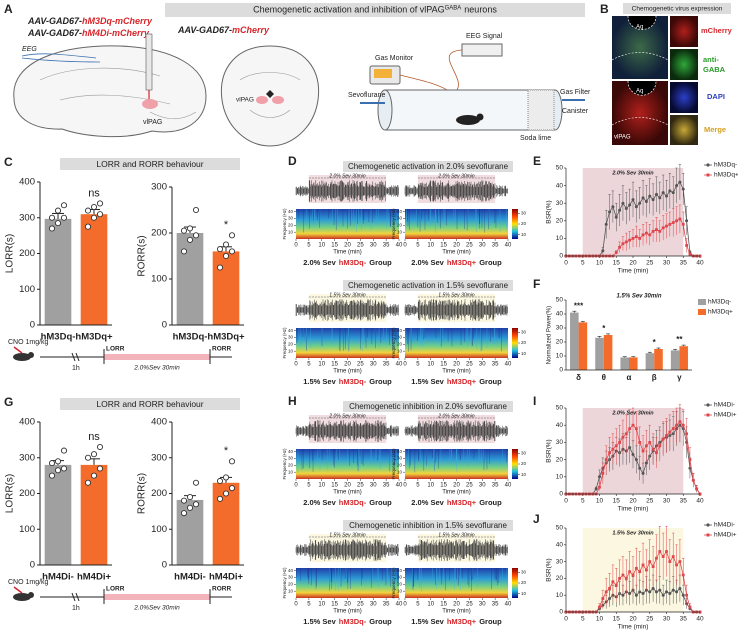  What do you see at coordinates (583, 501) in the screenshot?
I see `x-tick-label: 5` at bounding box center [583, 501].